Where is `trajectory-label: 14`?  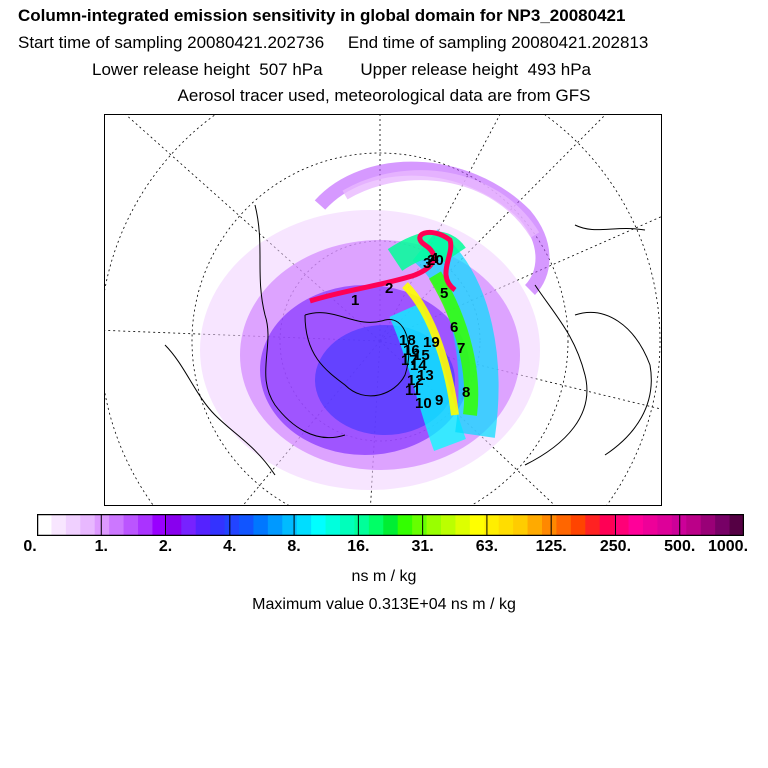
trajectory-label: 14 is located at coordinates (418, 365).